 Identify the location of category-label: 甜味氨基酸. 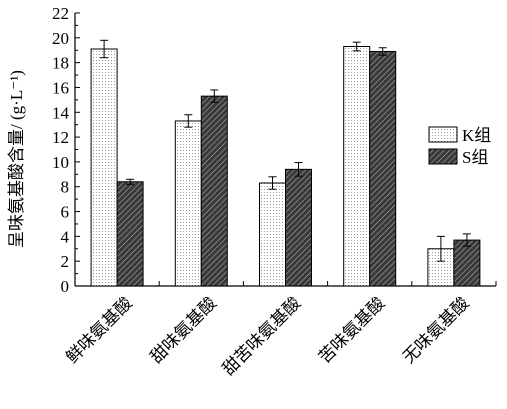
(184, 330).